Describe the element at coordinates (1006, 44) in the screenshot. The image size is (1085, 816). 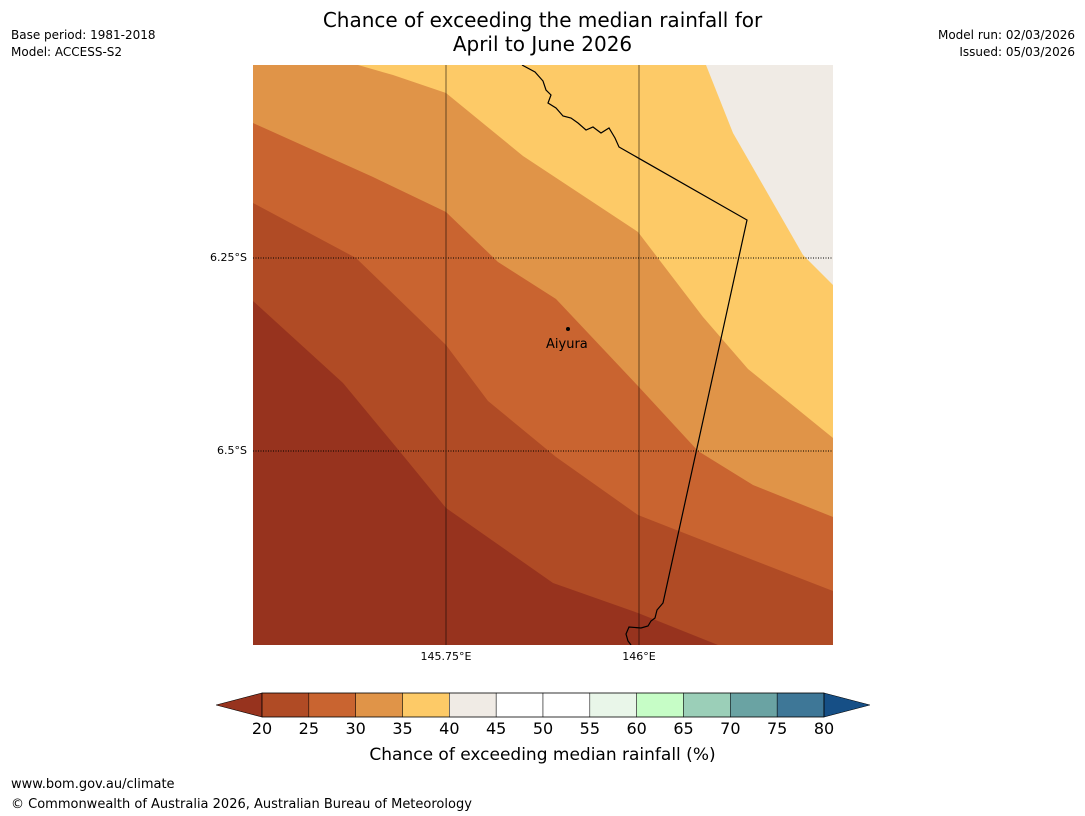
I see `meta-right: Model run: 02/03/2026 Issued: 05/03/2026` at that location.